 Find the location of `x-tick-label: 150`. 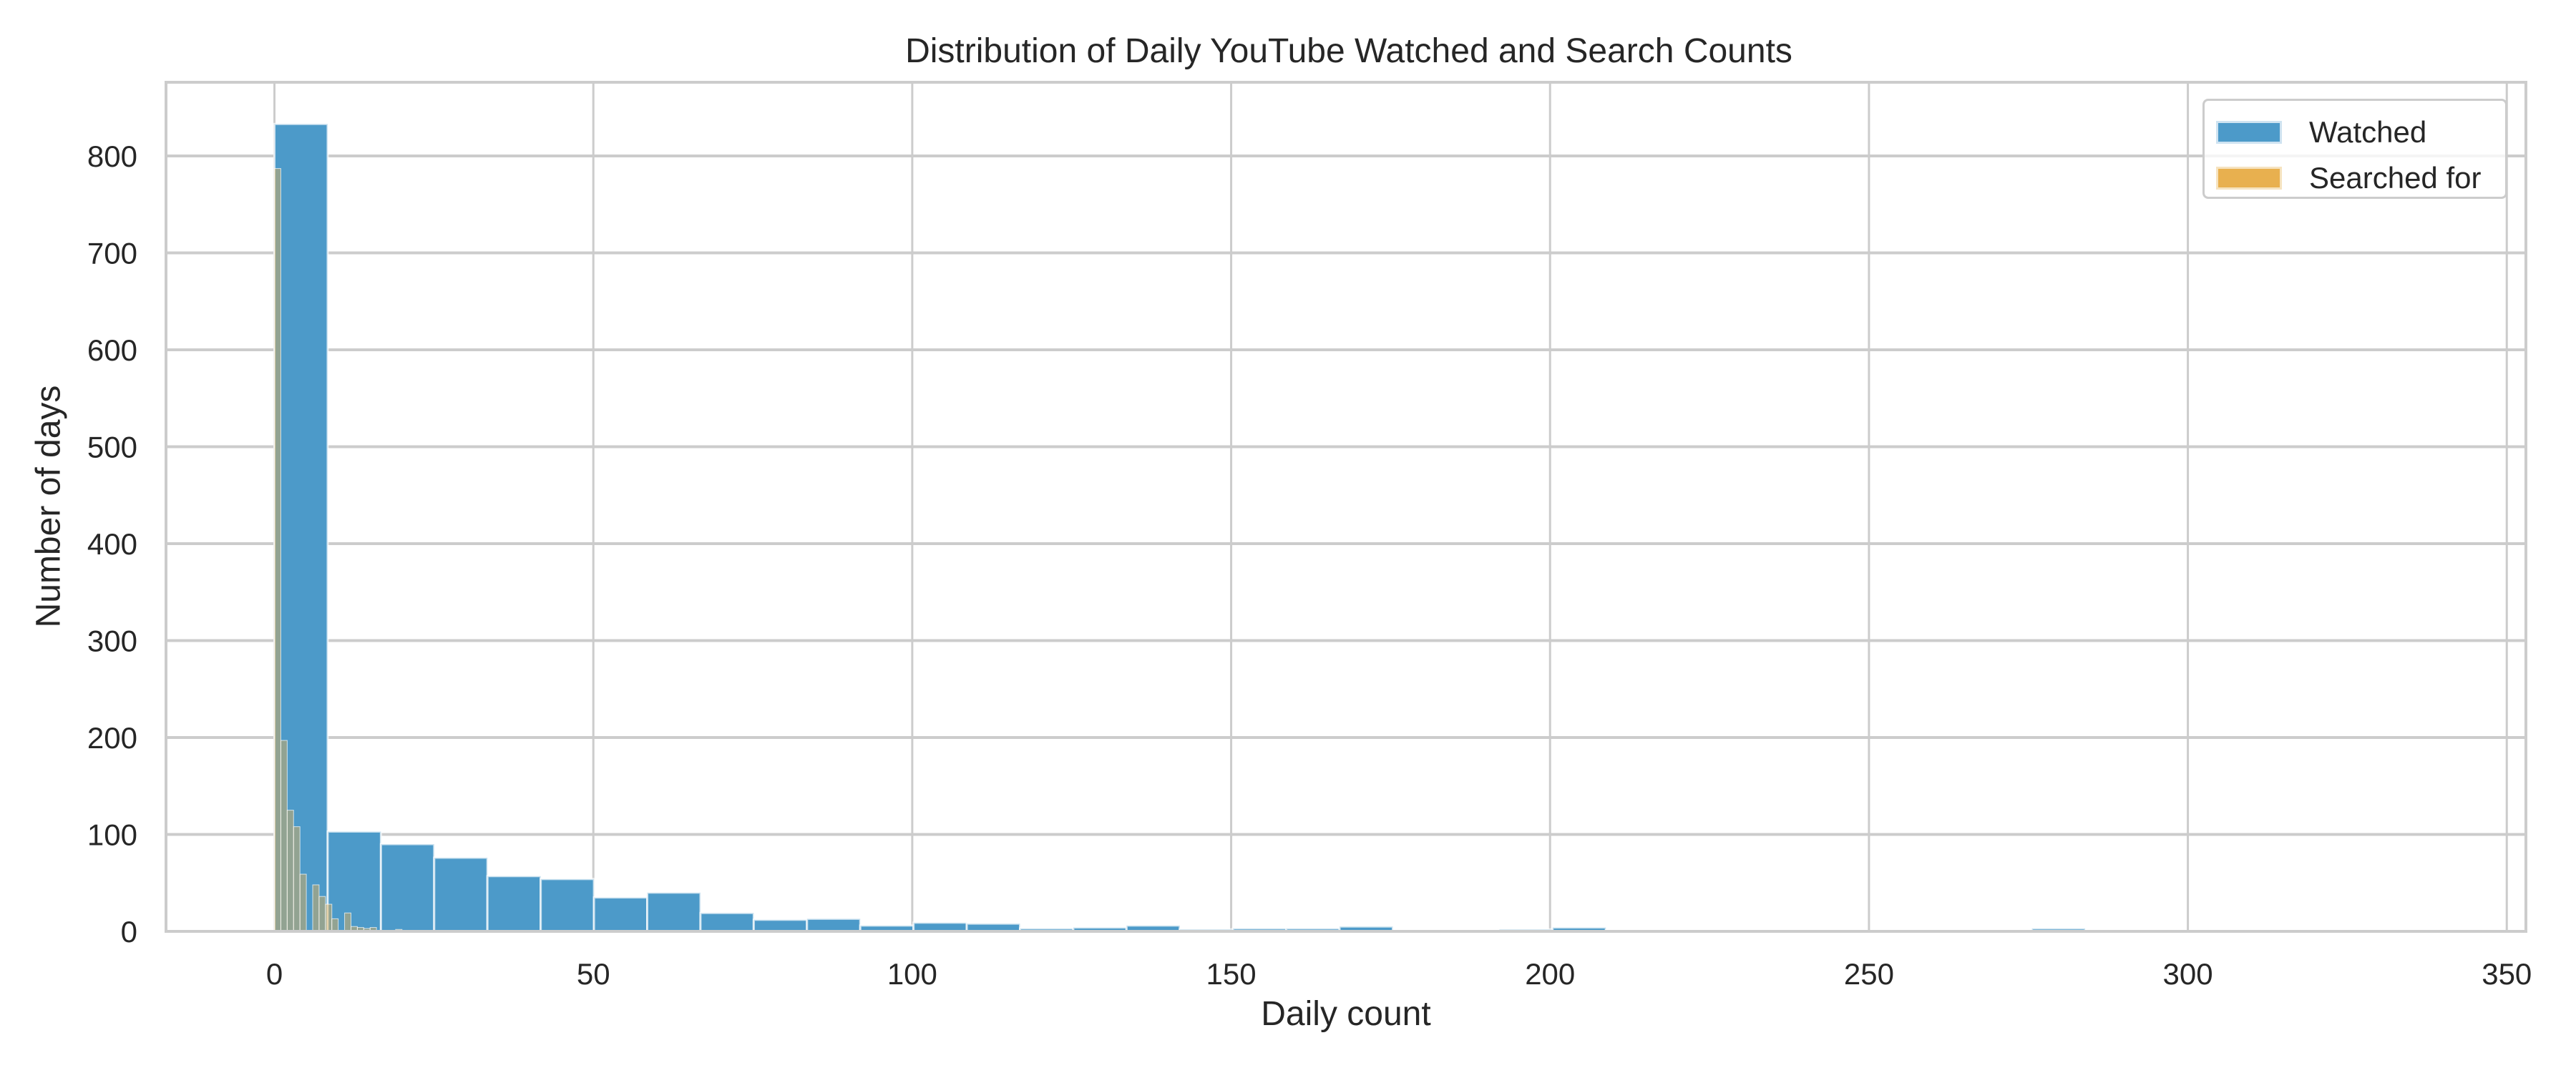

x-tick-label: 150 is located at coordinates (1231, 974).